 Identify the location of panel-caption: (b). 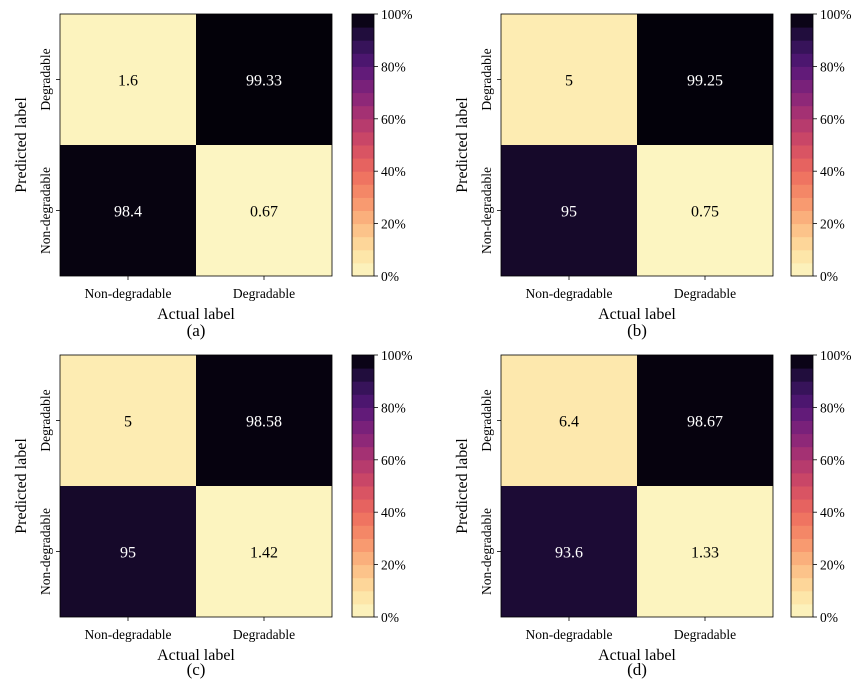
(637, 330).